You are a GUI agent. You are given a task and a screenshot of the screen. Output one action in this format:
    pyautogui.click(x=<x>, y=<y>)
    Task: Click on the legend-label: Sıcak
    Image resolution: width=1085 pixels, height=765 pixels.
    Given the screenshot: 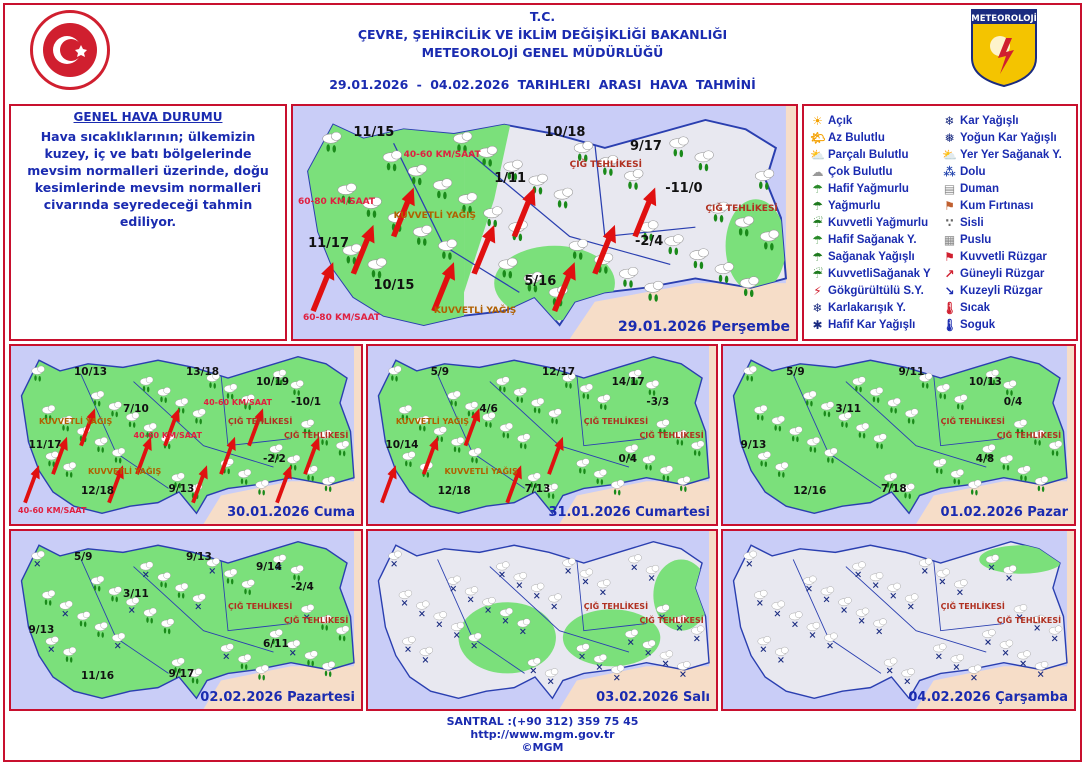 What is the action you would take?
    pyautogui.click(x=975, y=307)
    